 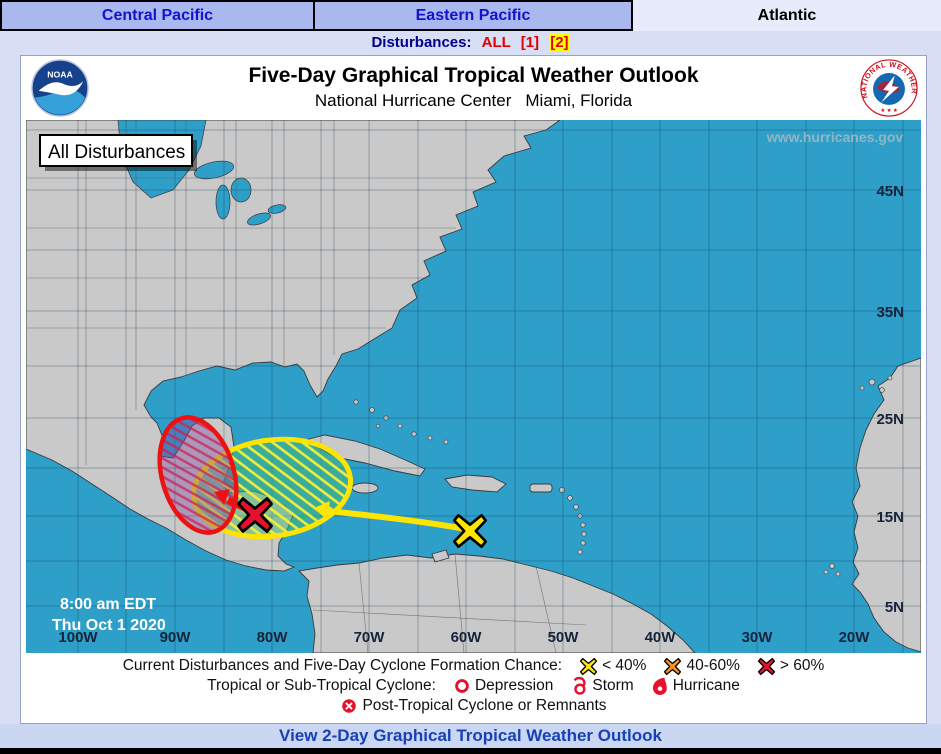 I want to click on legend-item-low: < 40%, so click(x=612, y=666).